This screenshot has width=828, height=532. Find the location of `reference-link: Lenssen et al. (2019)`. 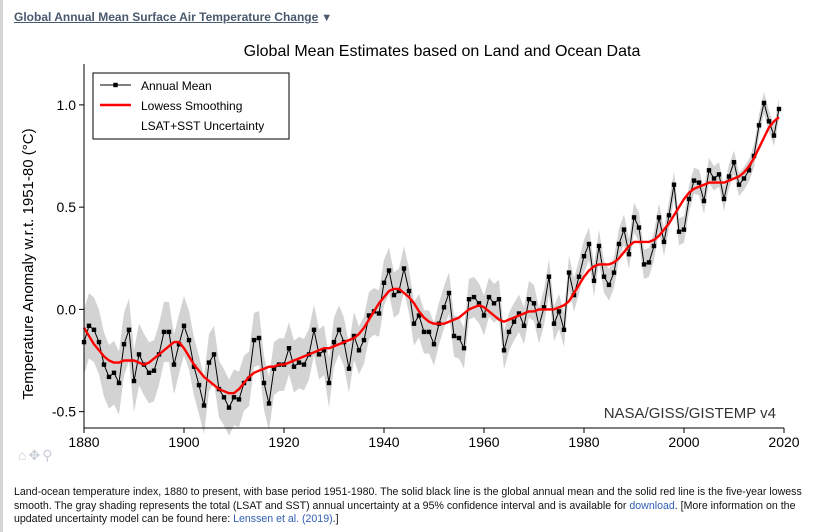

reference-link: Lenssen et al. (2019) is located at coordinates (283, 519).